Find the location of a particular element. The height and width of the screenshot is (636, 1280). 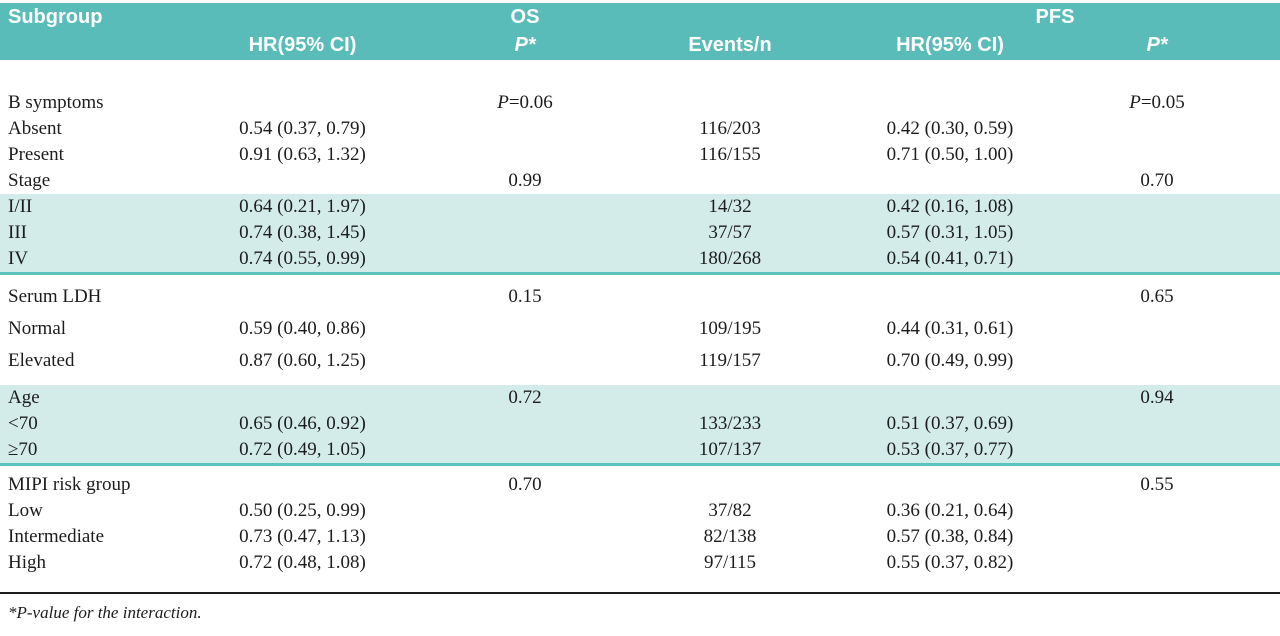

footnote: *P-value for the interaction. is located at coordinates (105, 612).